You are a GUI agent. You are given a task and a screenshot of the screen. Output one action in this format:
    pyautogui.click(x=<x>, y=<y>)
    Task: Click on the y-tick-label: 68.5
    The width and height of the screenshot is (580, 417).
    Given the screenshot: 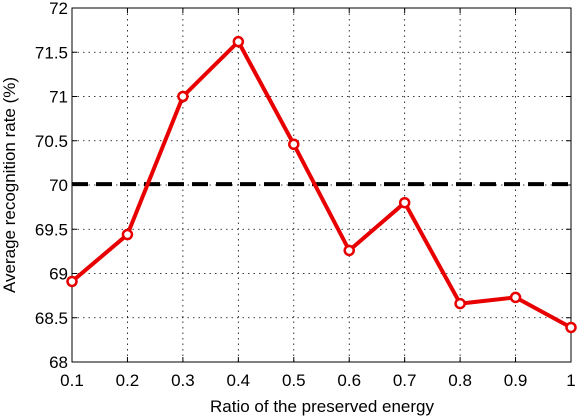 What is the action you would take?
    pyautogui.click(x=51, y=318)
    